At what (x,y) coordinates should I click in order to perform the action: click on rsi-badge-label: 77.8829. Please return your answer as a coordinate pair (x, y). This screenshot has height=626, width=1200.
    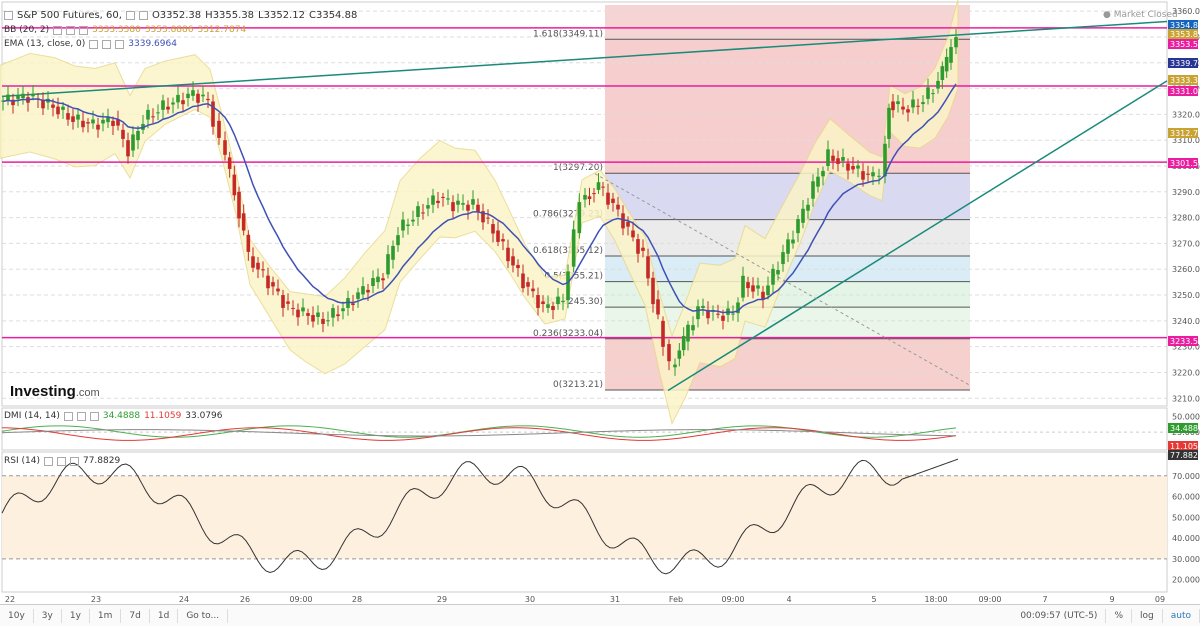
    Looking at the image, I should click on (1185, 455).